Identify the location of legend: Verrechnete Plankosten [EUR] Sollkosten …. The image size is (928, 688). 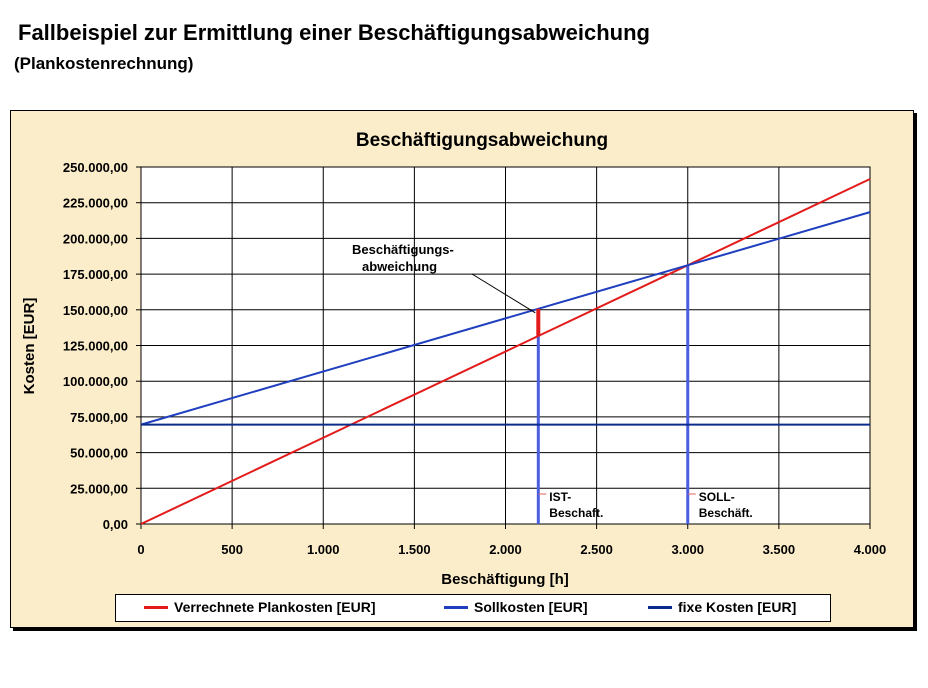
(473, 608).